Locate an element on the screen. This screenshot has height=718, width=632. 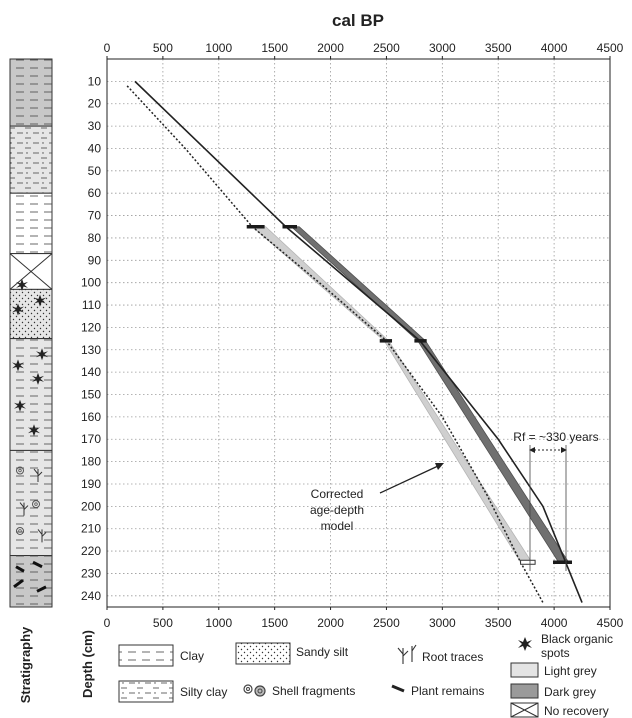
y-tick-label: 60 is located at coordinates (95, 193).